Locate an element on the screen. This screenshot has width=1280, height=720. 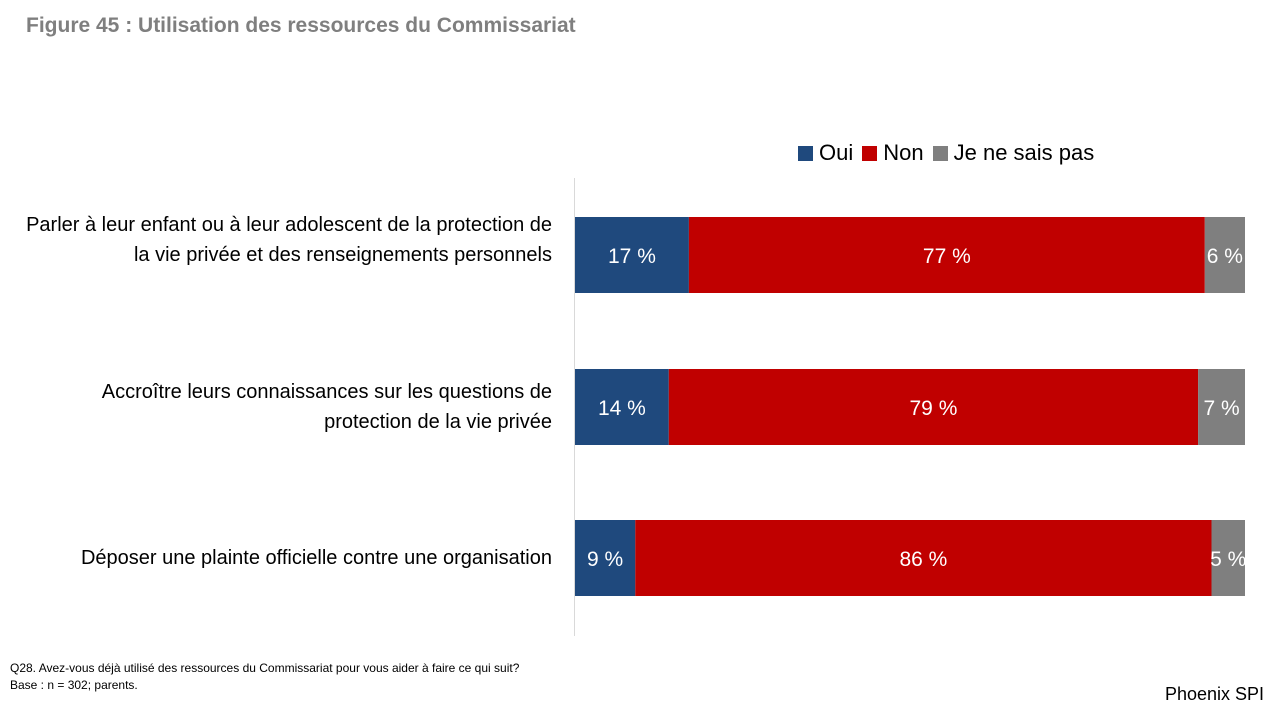
footnote-base: Base : n = 302; parents. is located at coordinates (74, 685).